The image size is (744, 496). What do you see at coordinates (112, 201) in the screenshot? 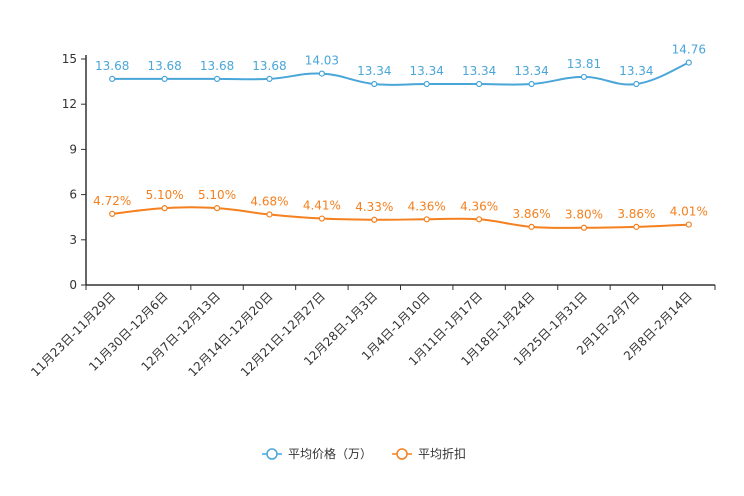
I see `data-label: 4.72%` at bounding box center [112, 201].